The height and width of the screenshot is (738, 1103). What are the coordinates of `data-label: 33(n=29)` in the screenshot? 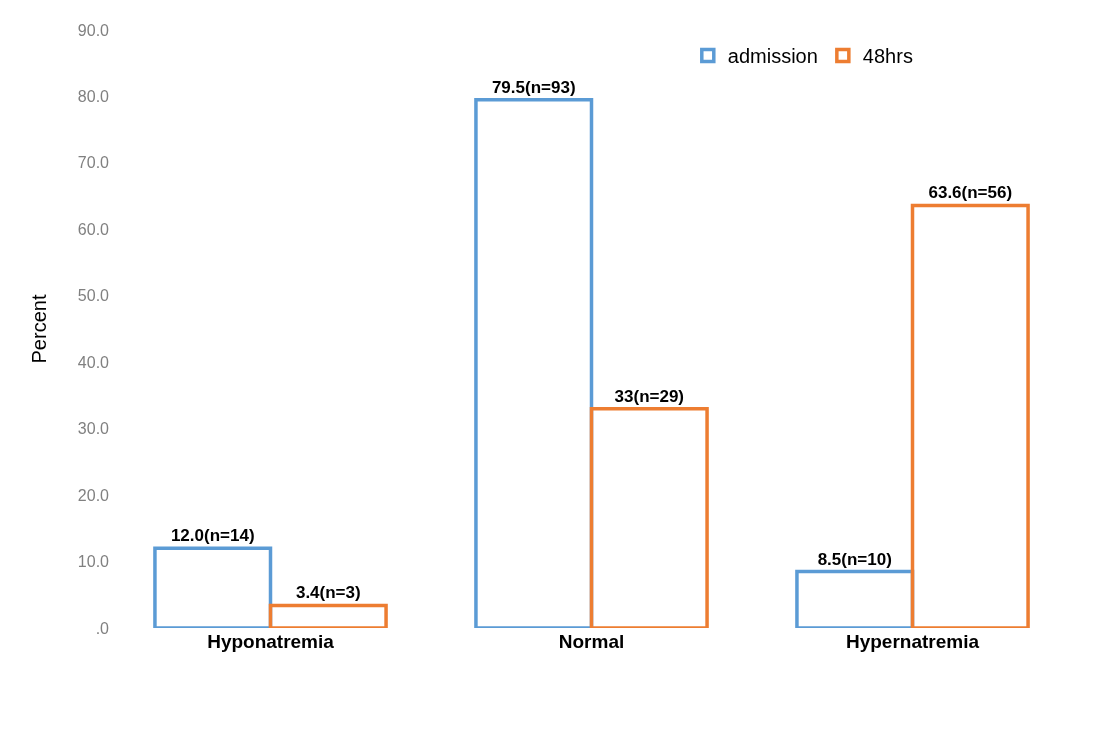 It's located at (649, 396).